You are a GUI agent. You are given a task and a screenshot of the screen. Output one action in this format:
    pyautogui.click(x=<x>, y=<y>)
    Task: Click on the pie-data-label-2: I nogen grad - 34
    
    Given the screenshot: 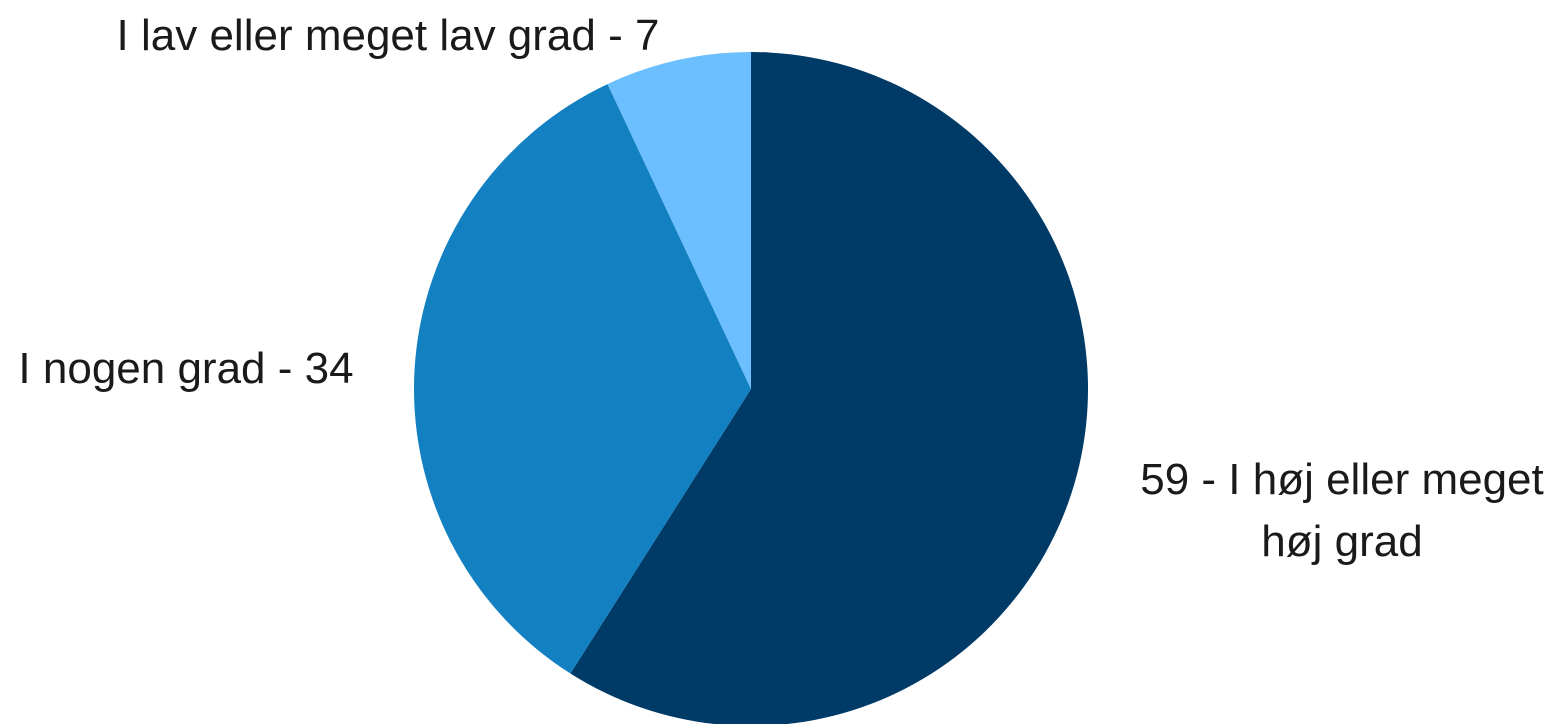 What is the action you would take?
    pyautogui.click(x=185, y=368)
    